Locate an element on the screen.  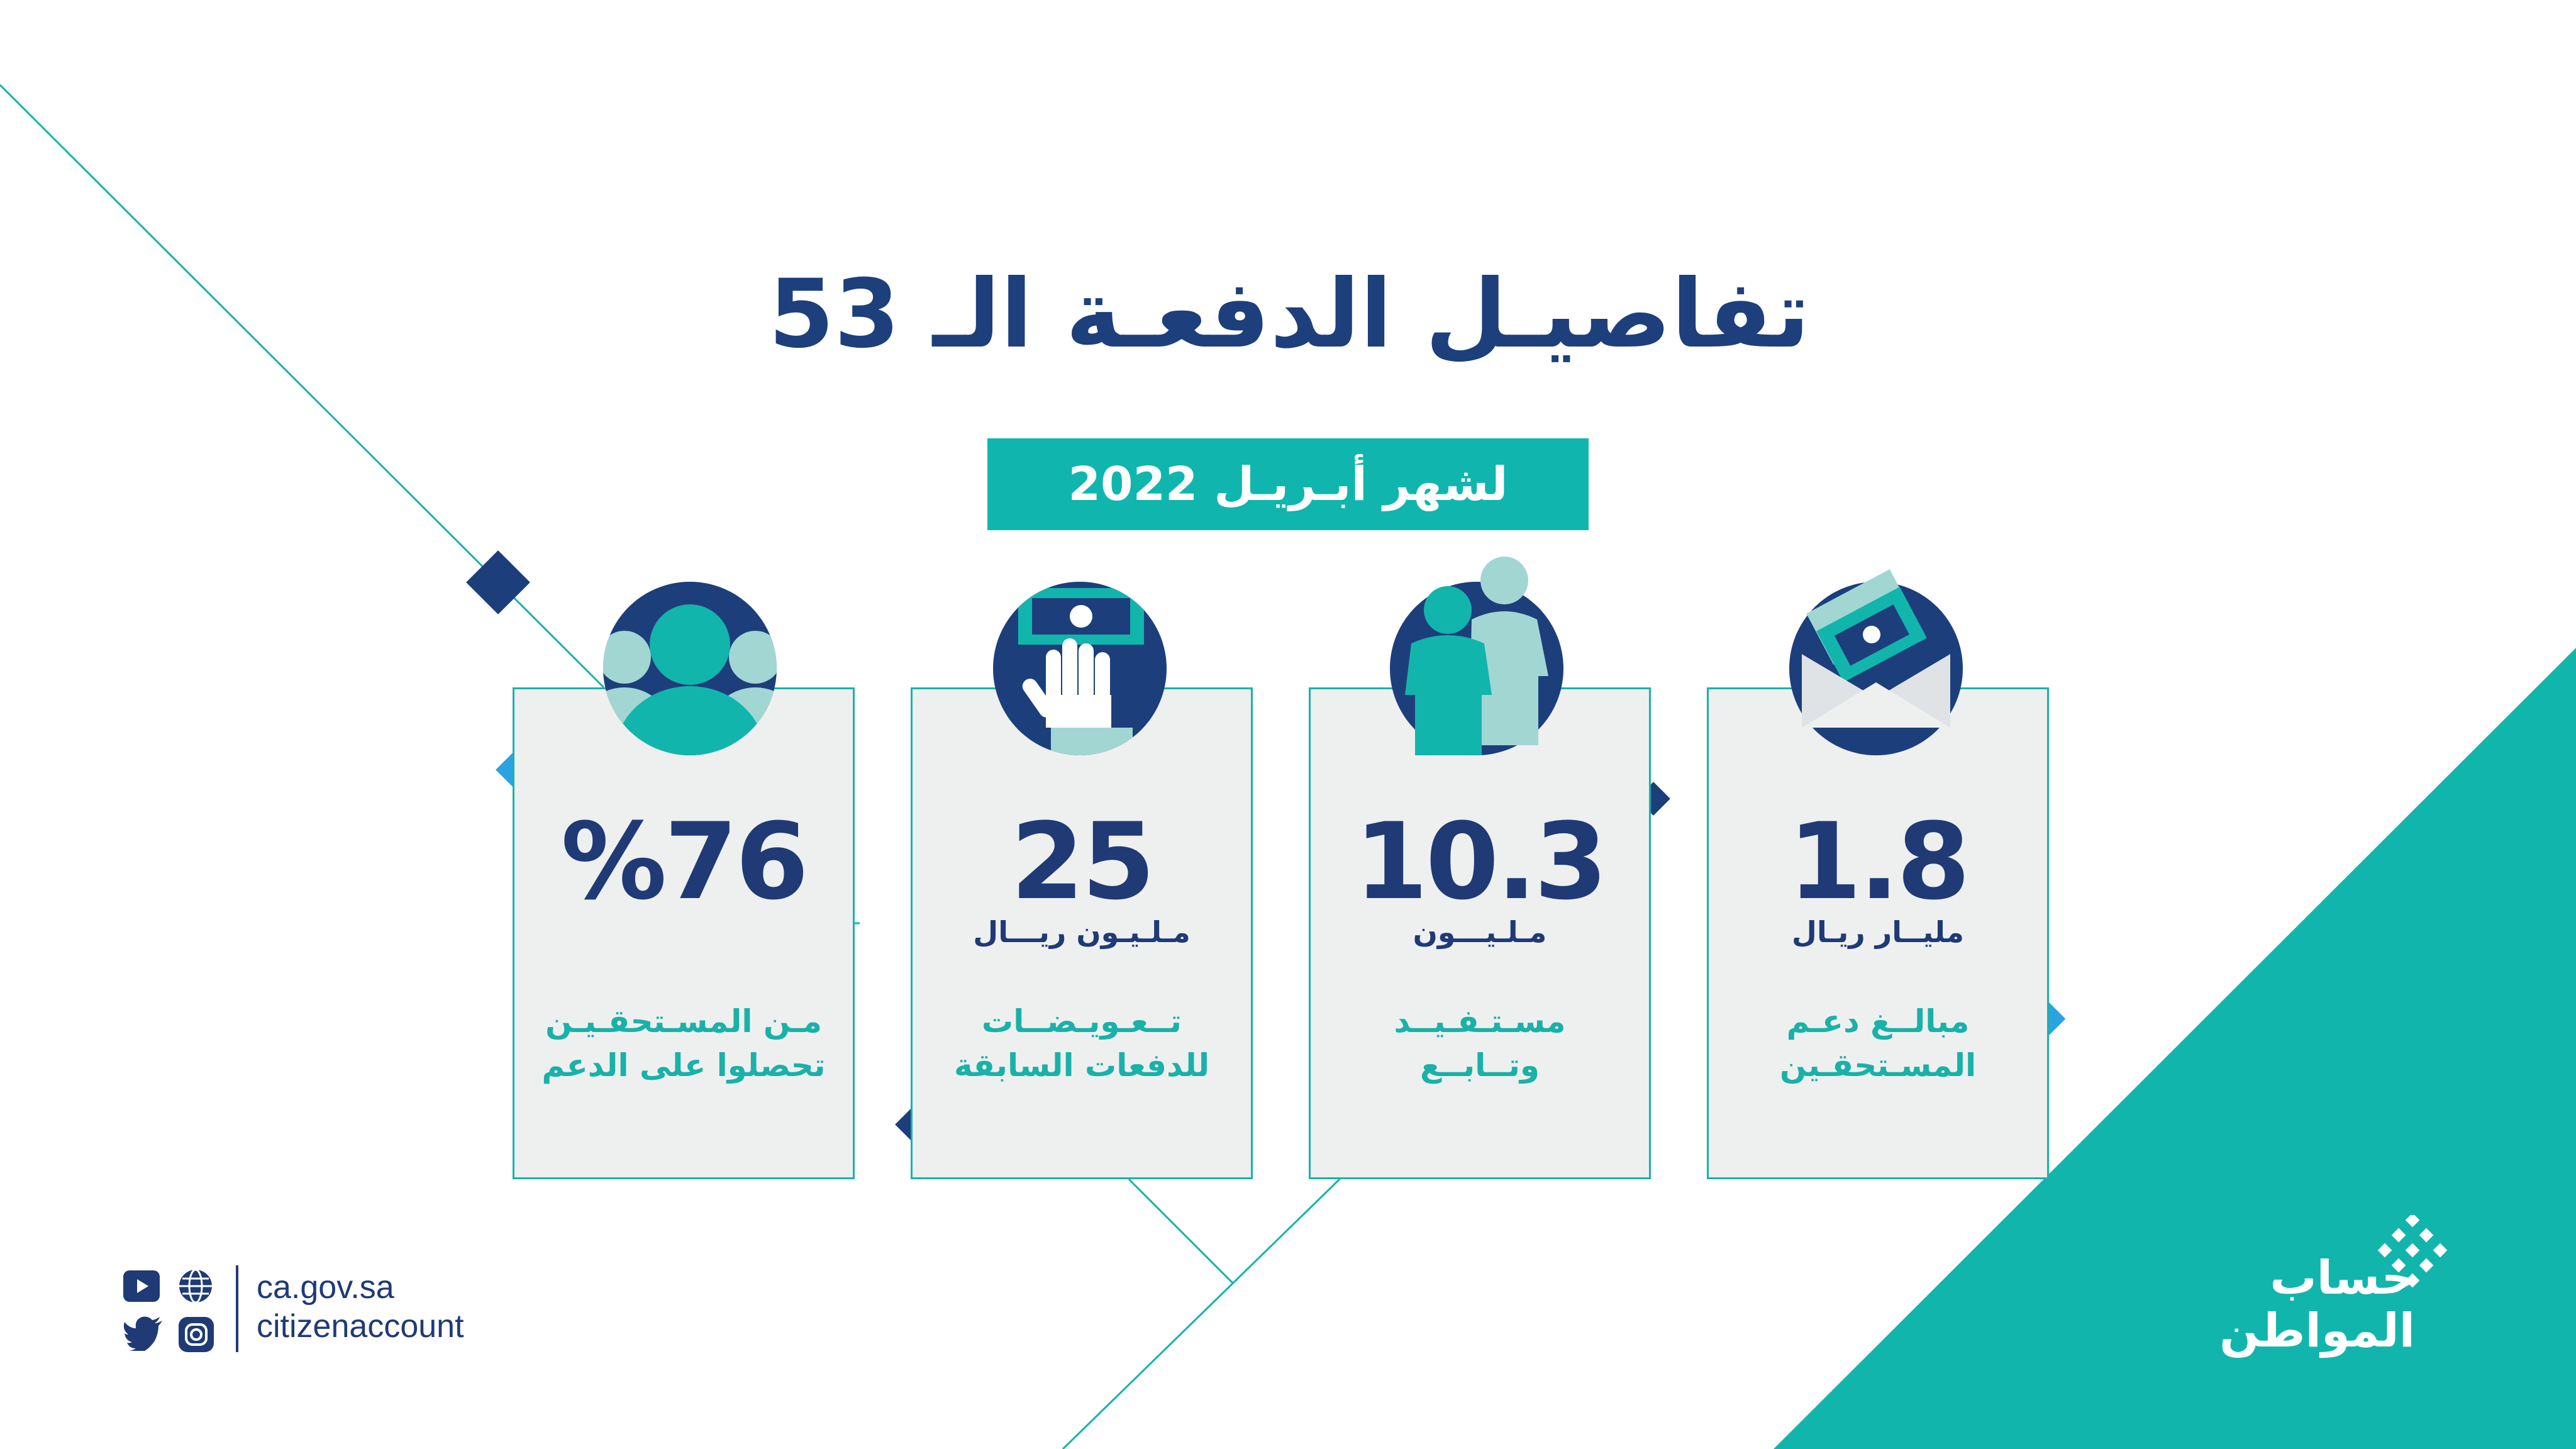
social-icons is located at coordinates (170, 1310).